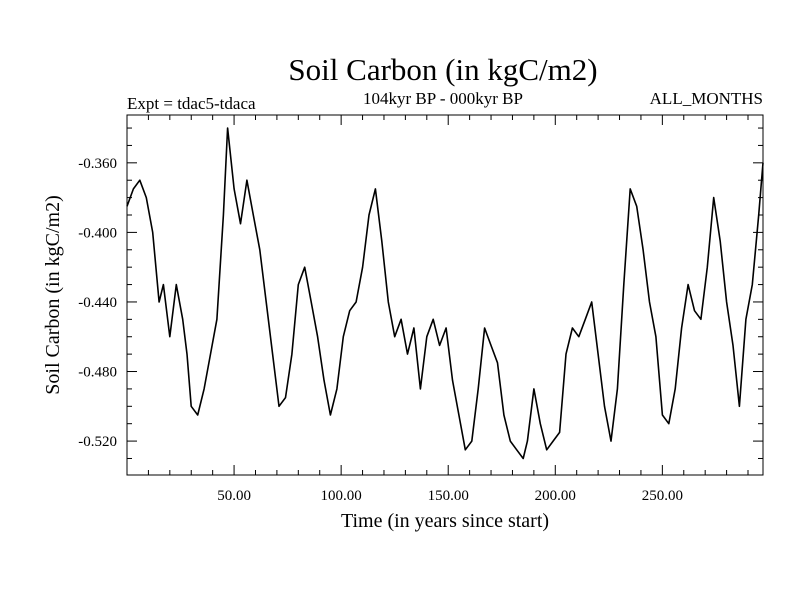 Image resolution: width=800 pixels, height=600 pixels. What do you see at coordinates (234, 496) in the screenshot?
I see `x-tick-label: 50.00` at bounding box center [234, 496].